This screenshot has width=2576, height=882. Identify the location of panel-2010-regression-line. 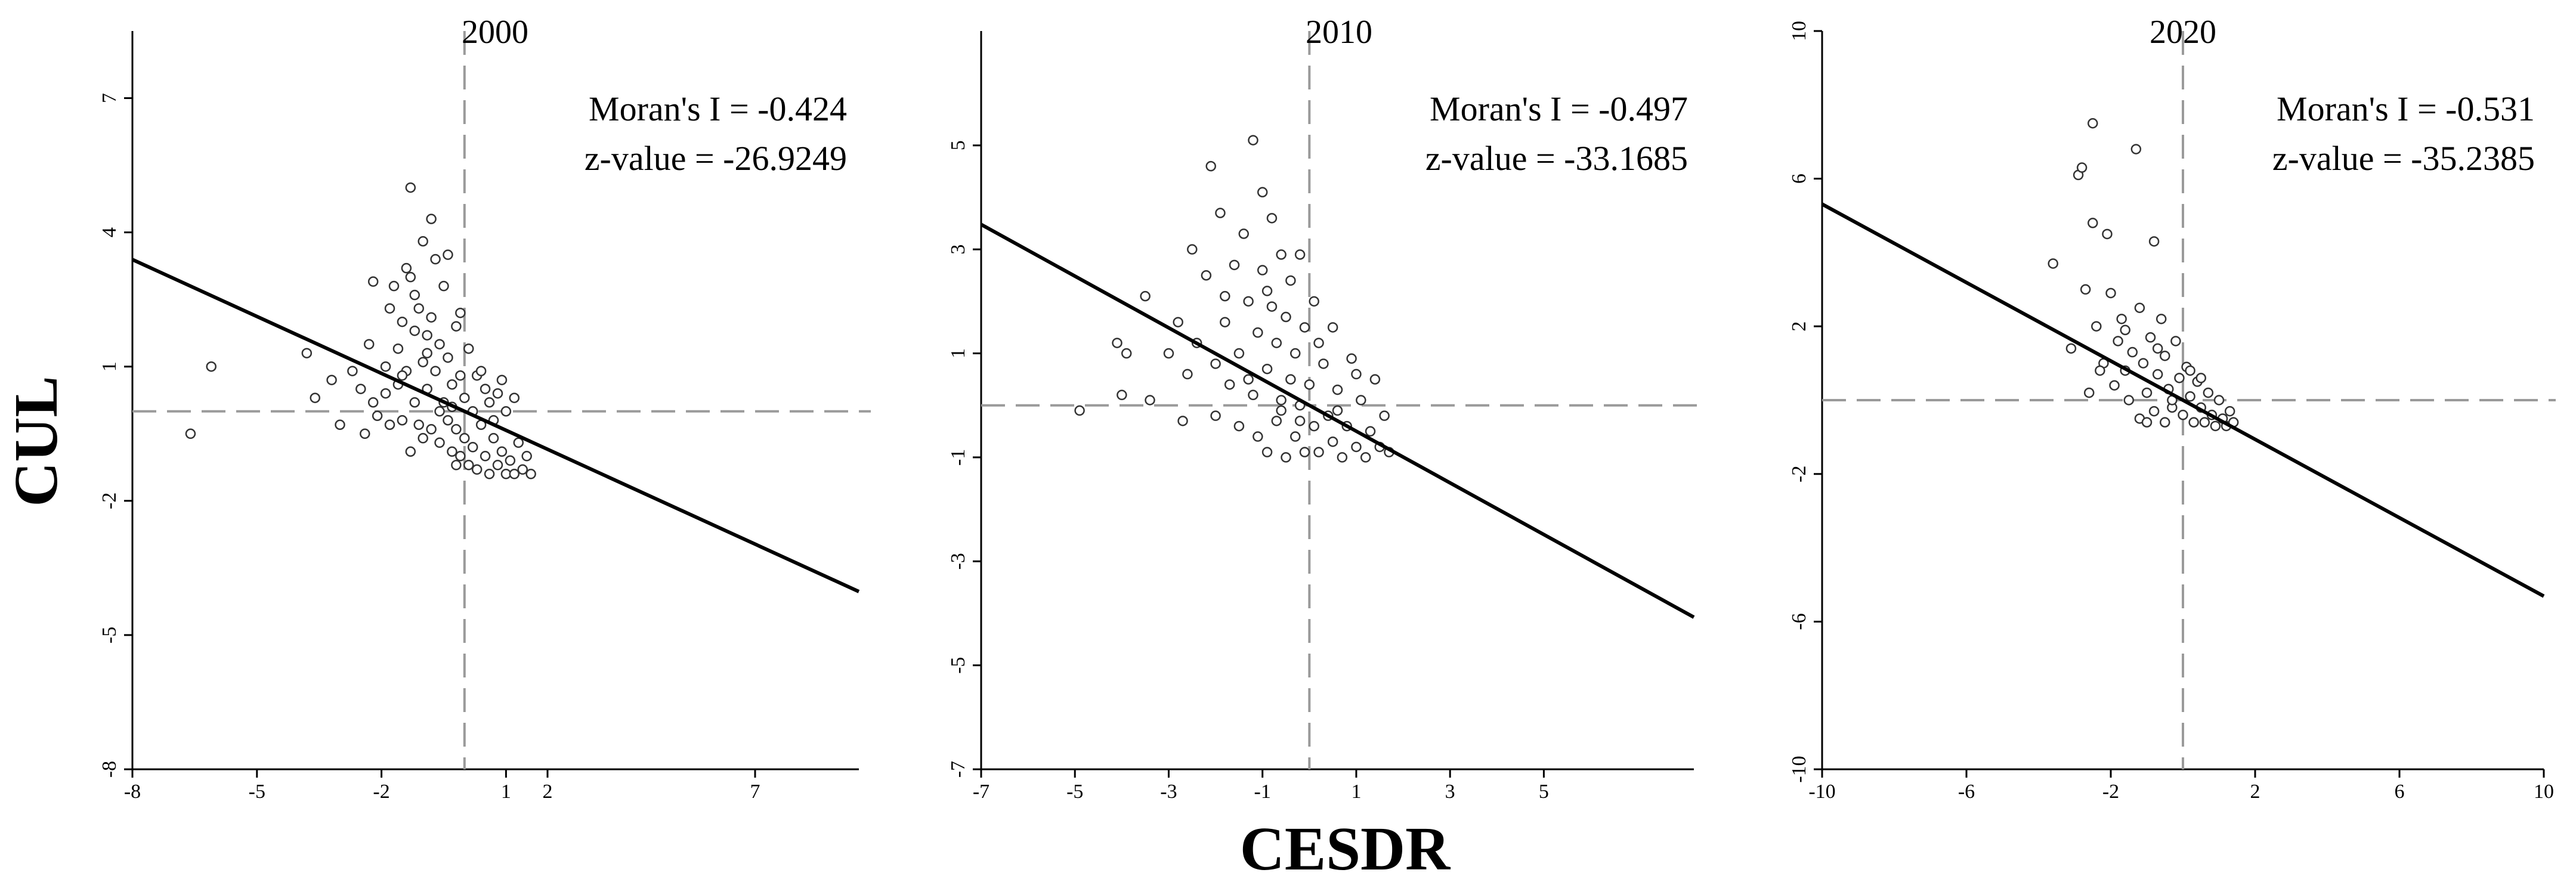
(1337, 420).